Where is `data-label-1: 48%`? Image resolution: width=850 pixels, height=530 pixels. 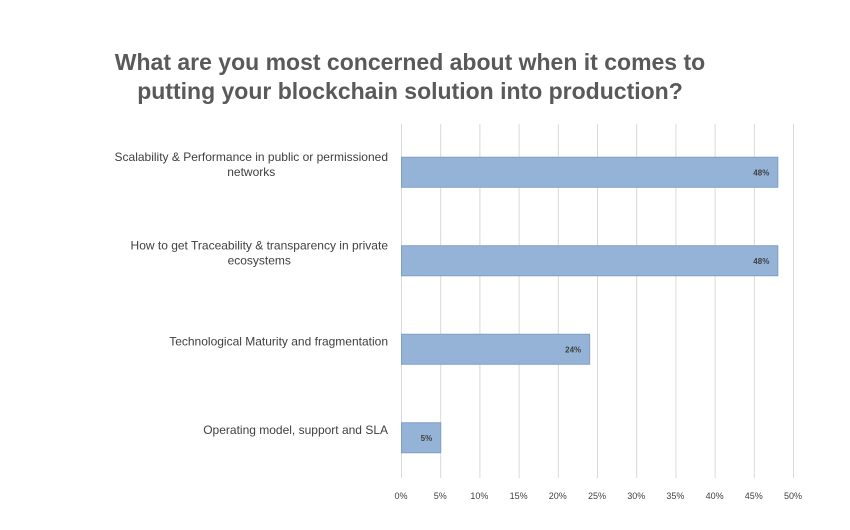
data-label-1: 48% is located at coordinates (761, 261).